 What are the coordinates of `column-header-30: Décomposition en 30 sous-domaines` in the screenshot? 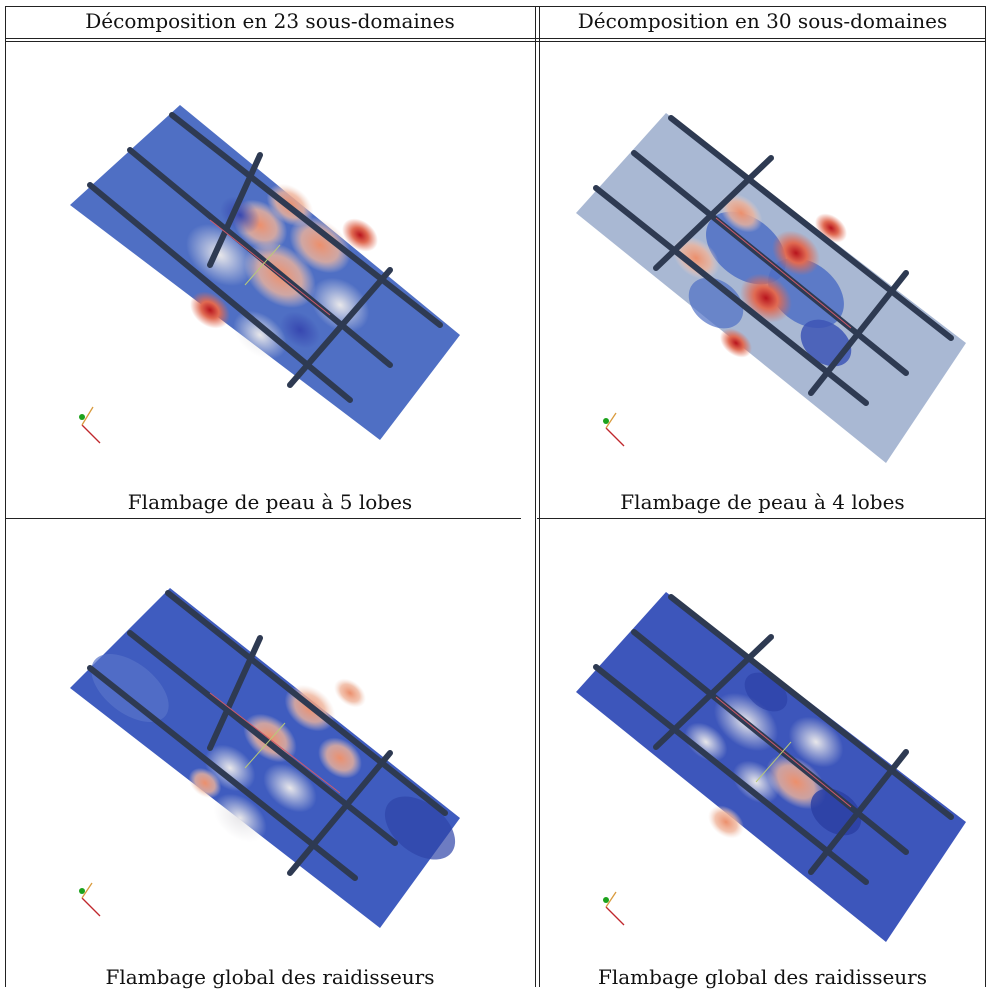 It's located at (762, 21).